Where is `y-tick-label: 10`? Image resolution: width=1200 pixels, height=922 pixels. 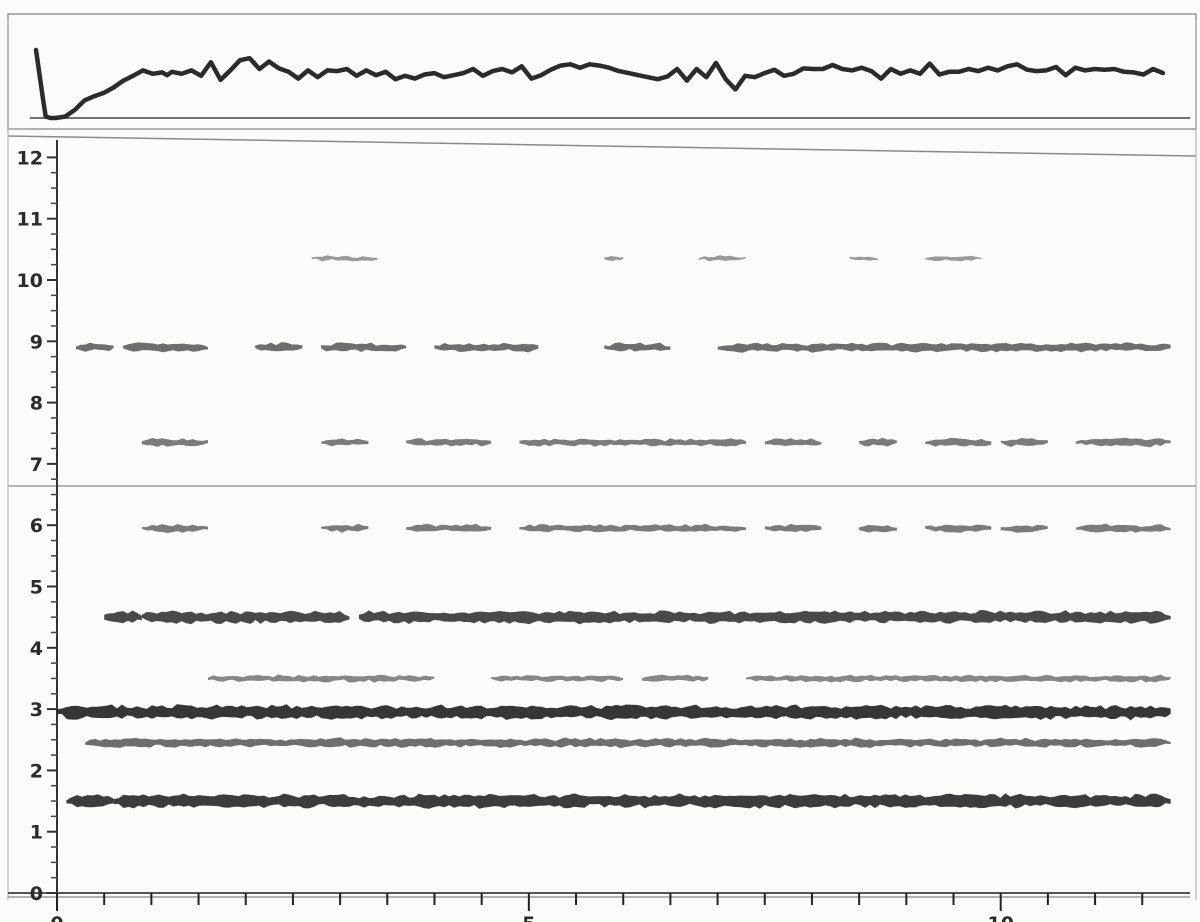 y-tick-label: 10 is located at coordinates (30, 281).